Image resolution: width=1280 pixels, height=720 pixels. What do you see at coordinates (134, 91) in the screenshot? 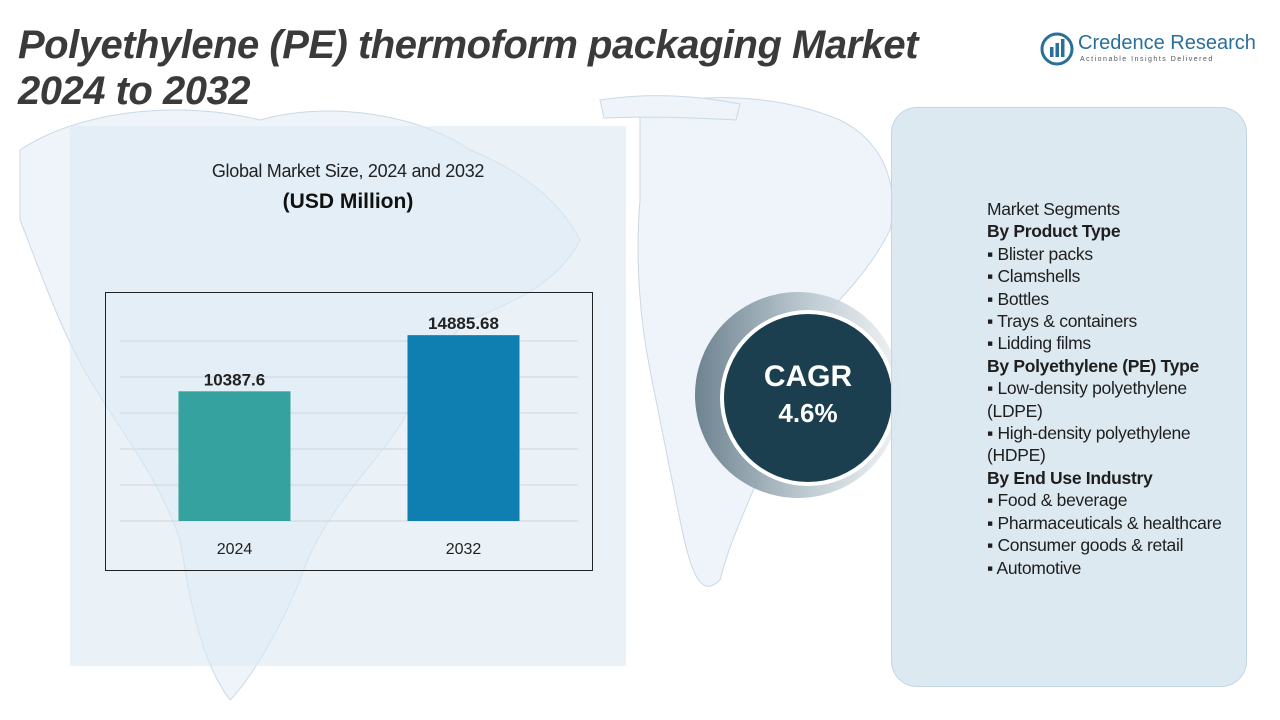
I see `title-line-2: 2024 to 2032` at bounding box center [134, 91].